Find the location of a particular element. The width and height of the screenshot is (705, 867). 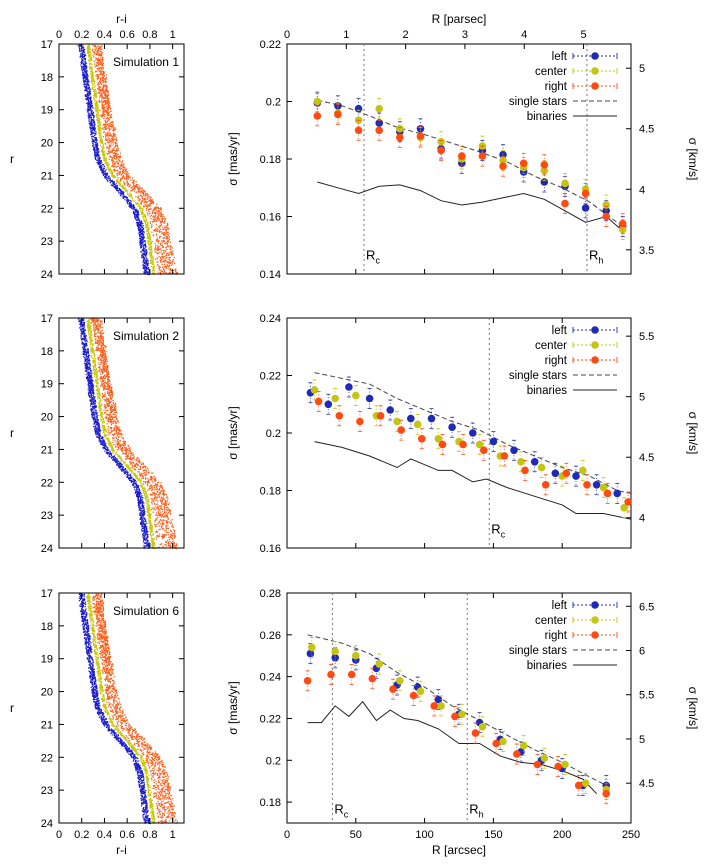

cmd-y-tick-label: 17 is located at coordinates (47, 45).